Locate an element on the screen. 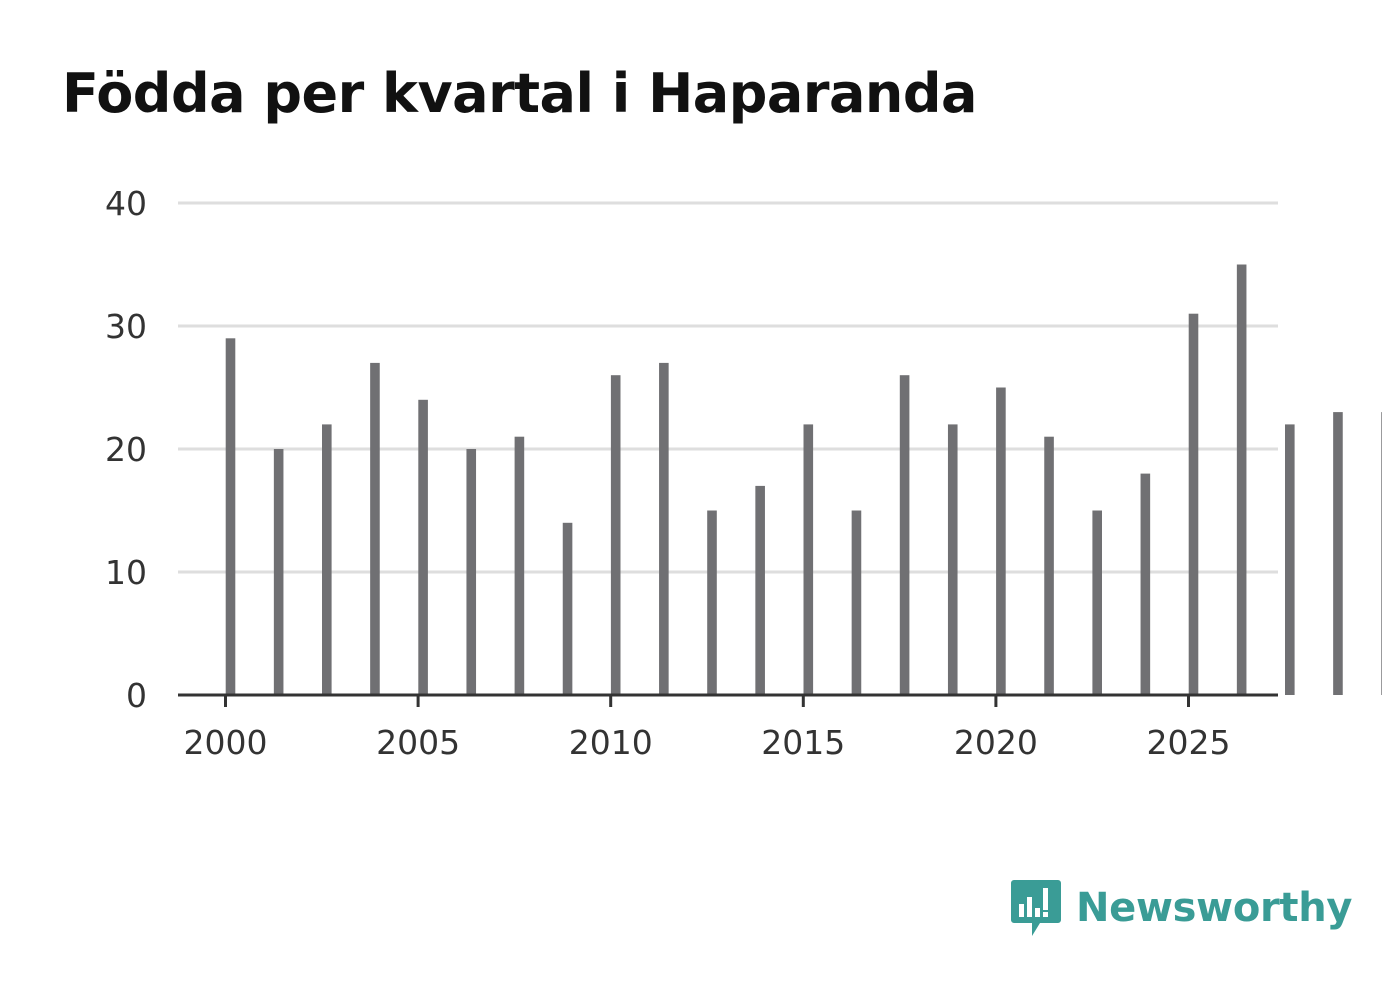  y-tick-label: 30 is located at coordinates (126, 326).